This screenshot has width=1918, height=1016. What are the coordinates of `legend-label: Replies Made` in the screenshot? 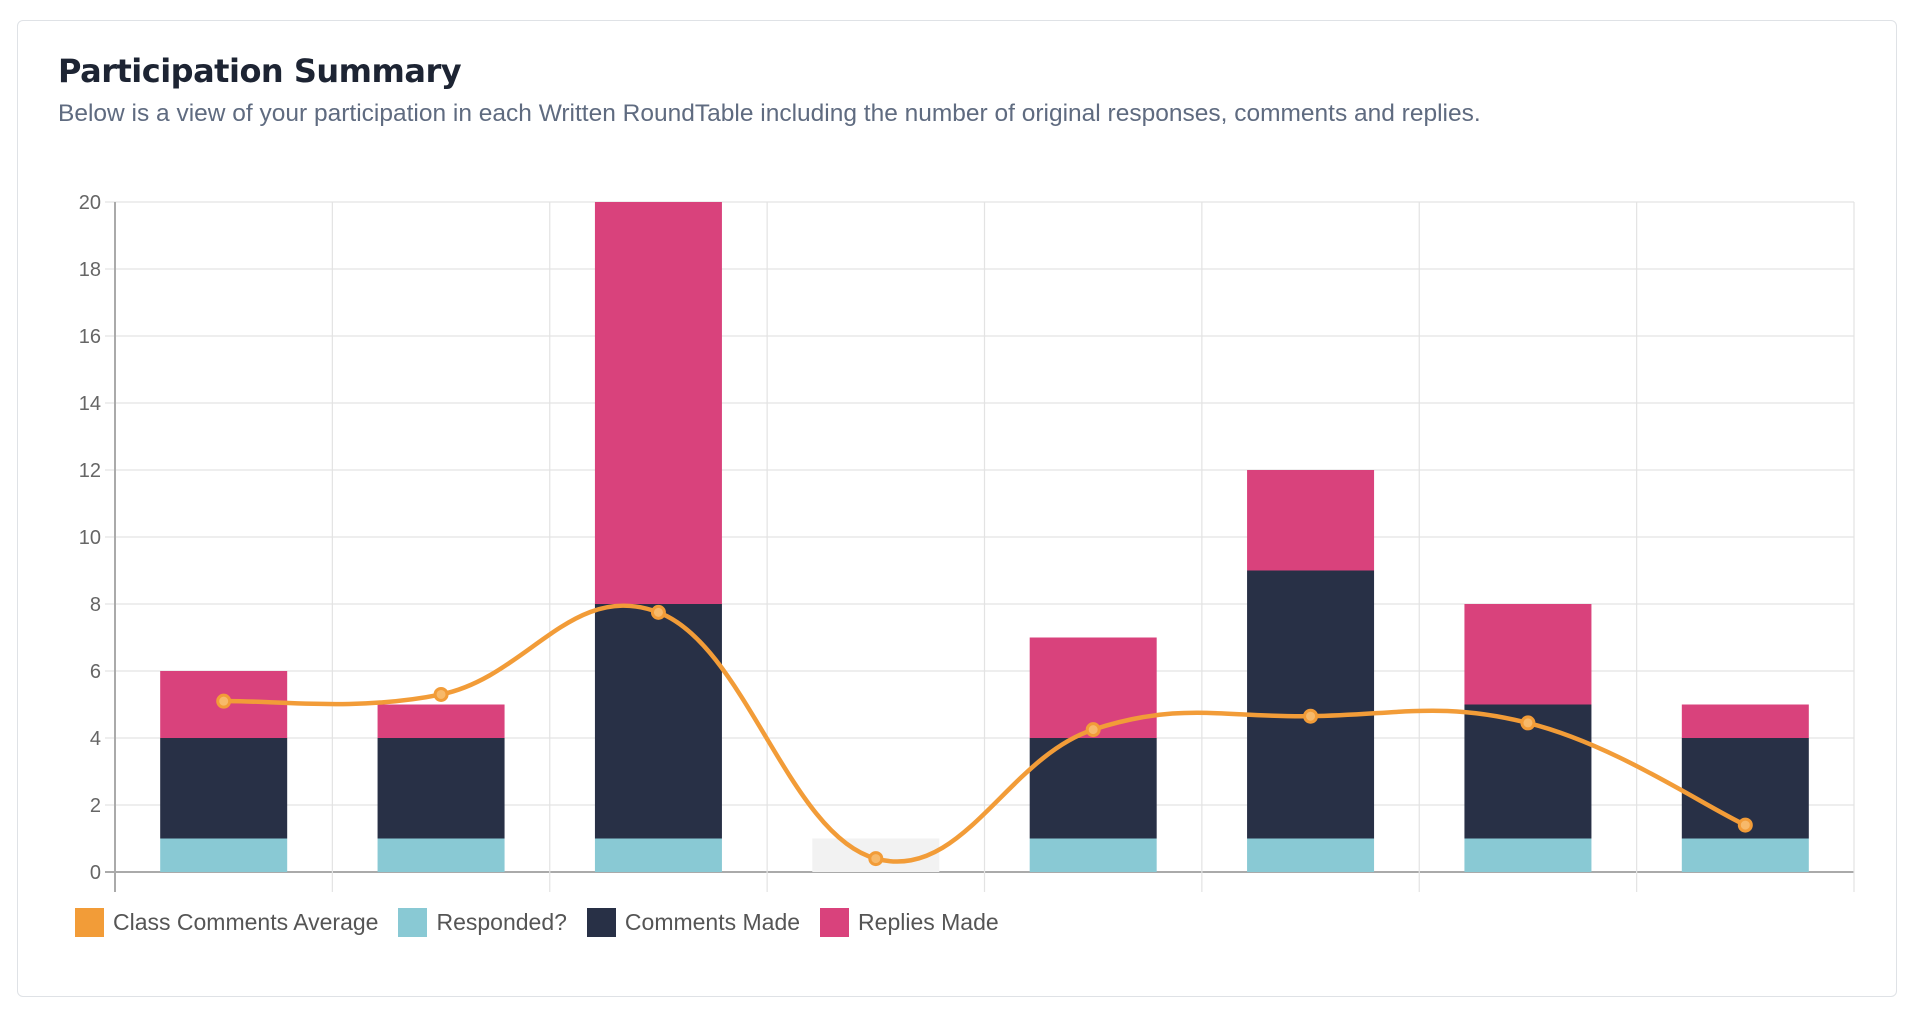 It's located at (928, 922).